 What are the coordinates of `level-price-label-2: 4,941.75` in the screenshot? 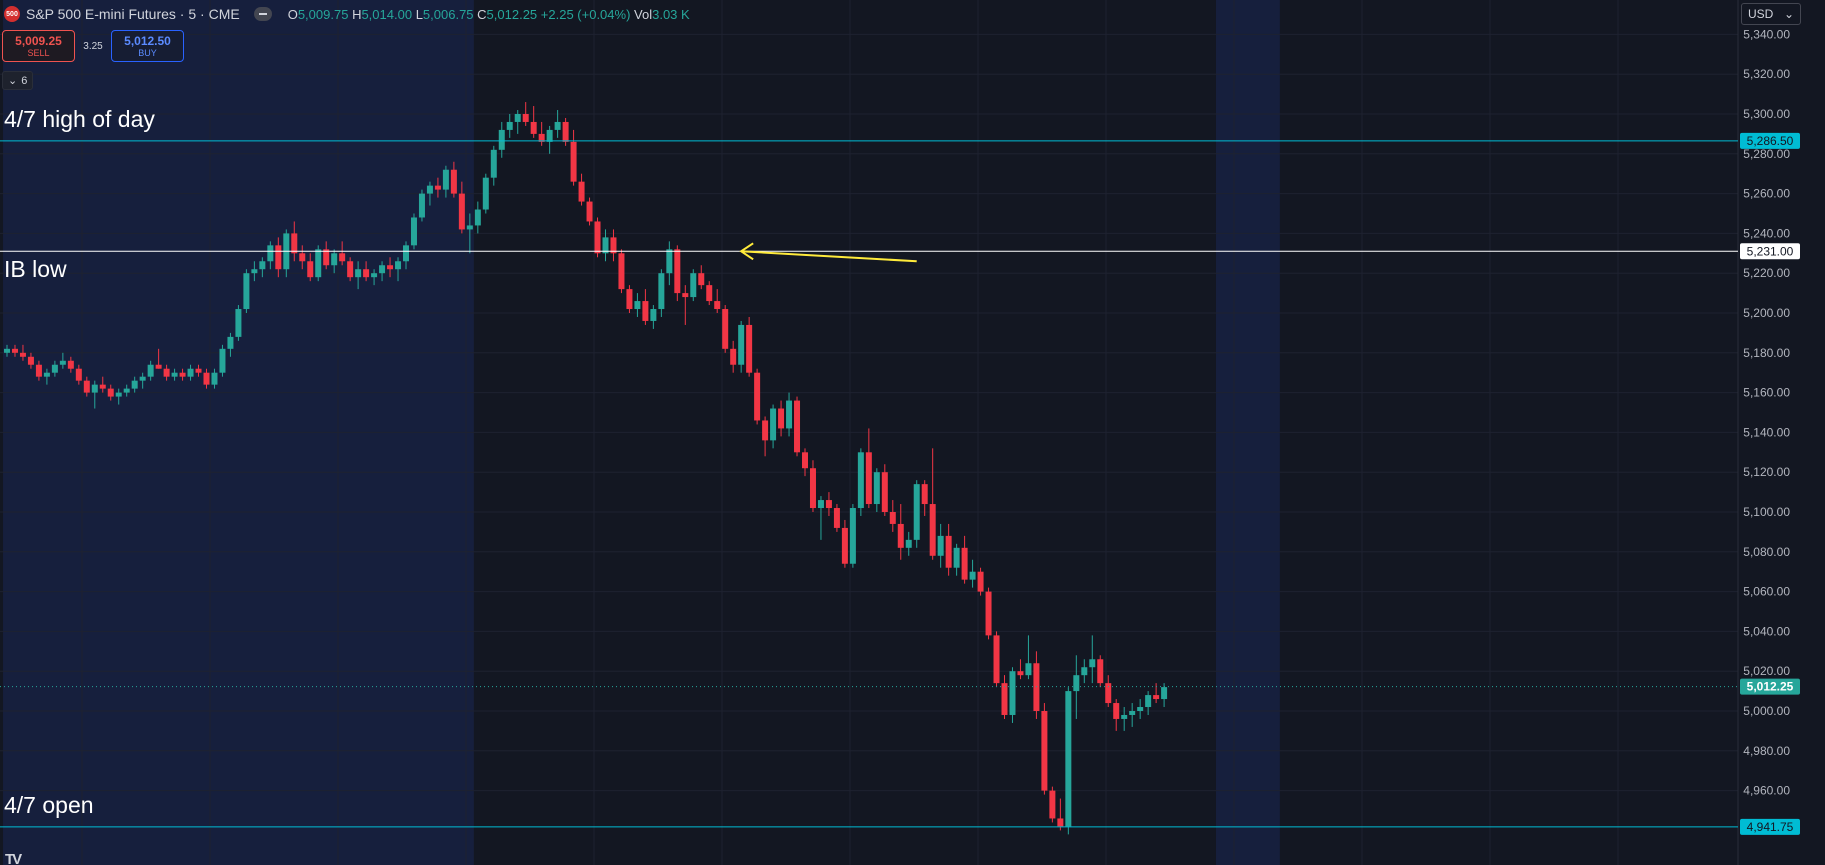 It's located at (1770, 827).